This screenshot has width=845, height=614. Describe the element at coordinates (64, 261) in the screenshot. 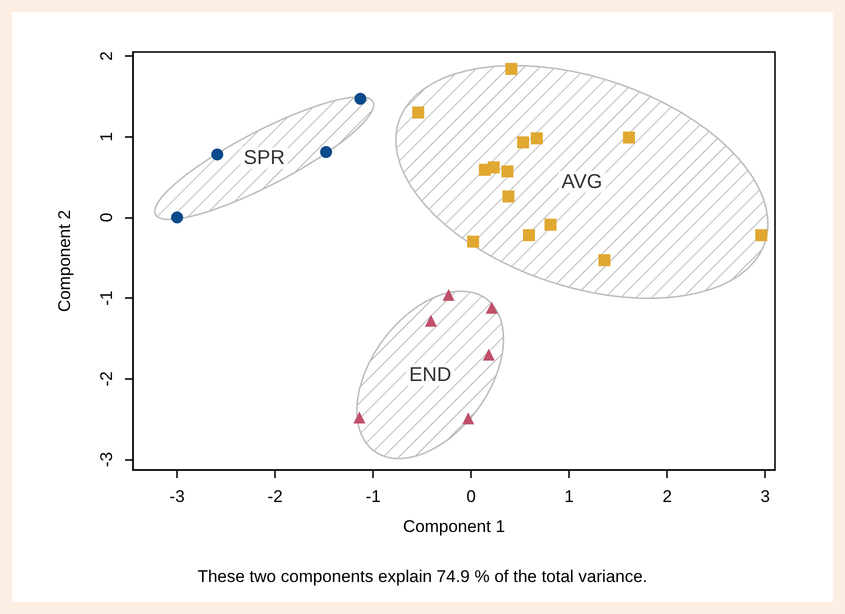

I see `y-axis-title: Component 2` at that location.